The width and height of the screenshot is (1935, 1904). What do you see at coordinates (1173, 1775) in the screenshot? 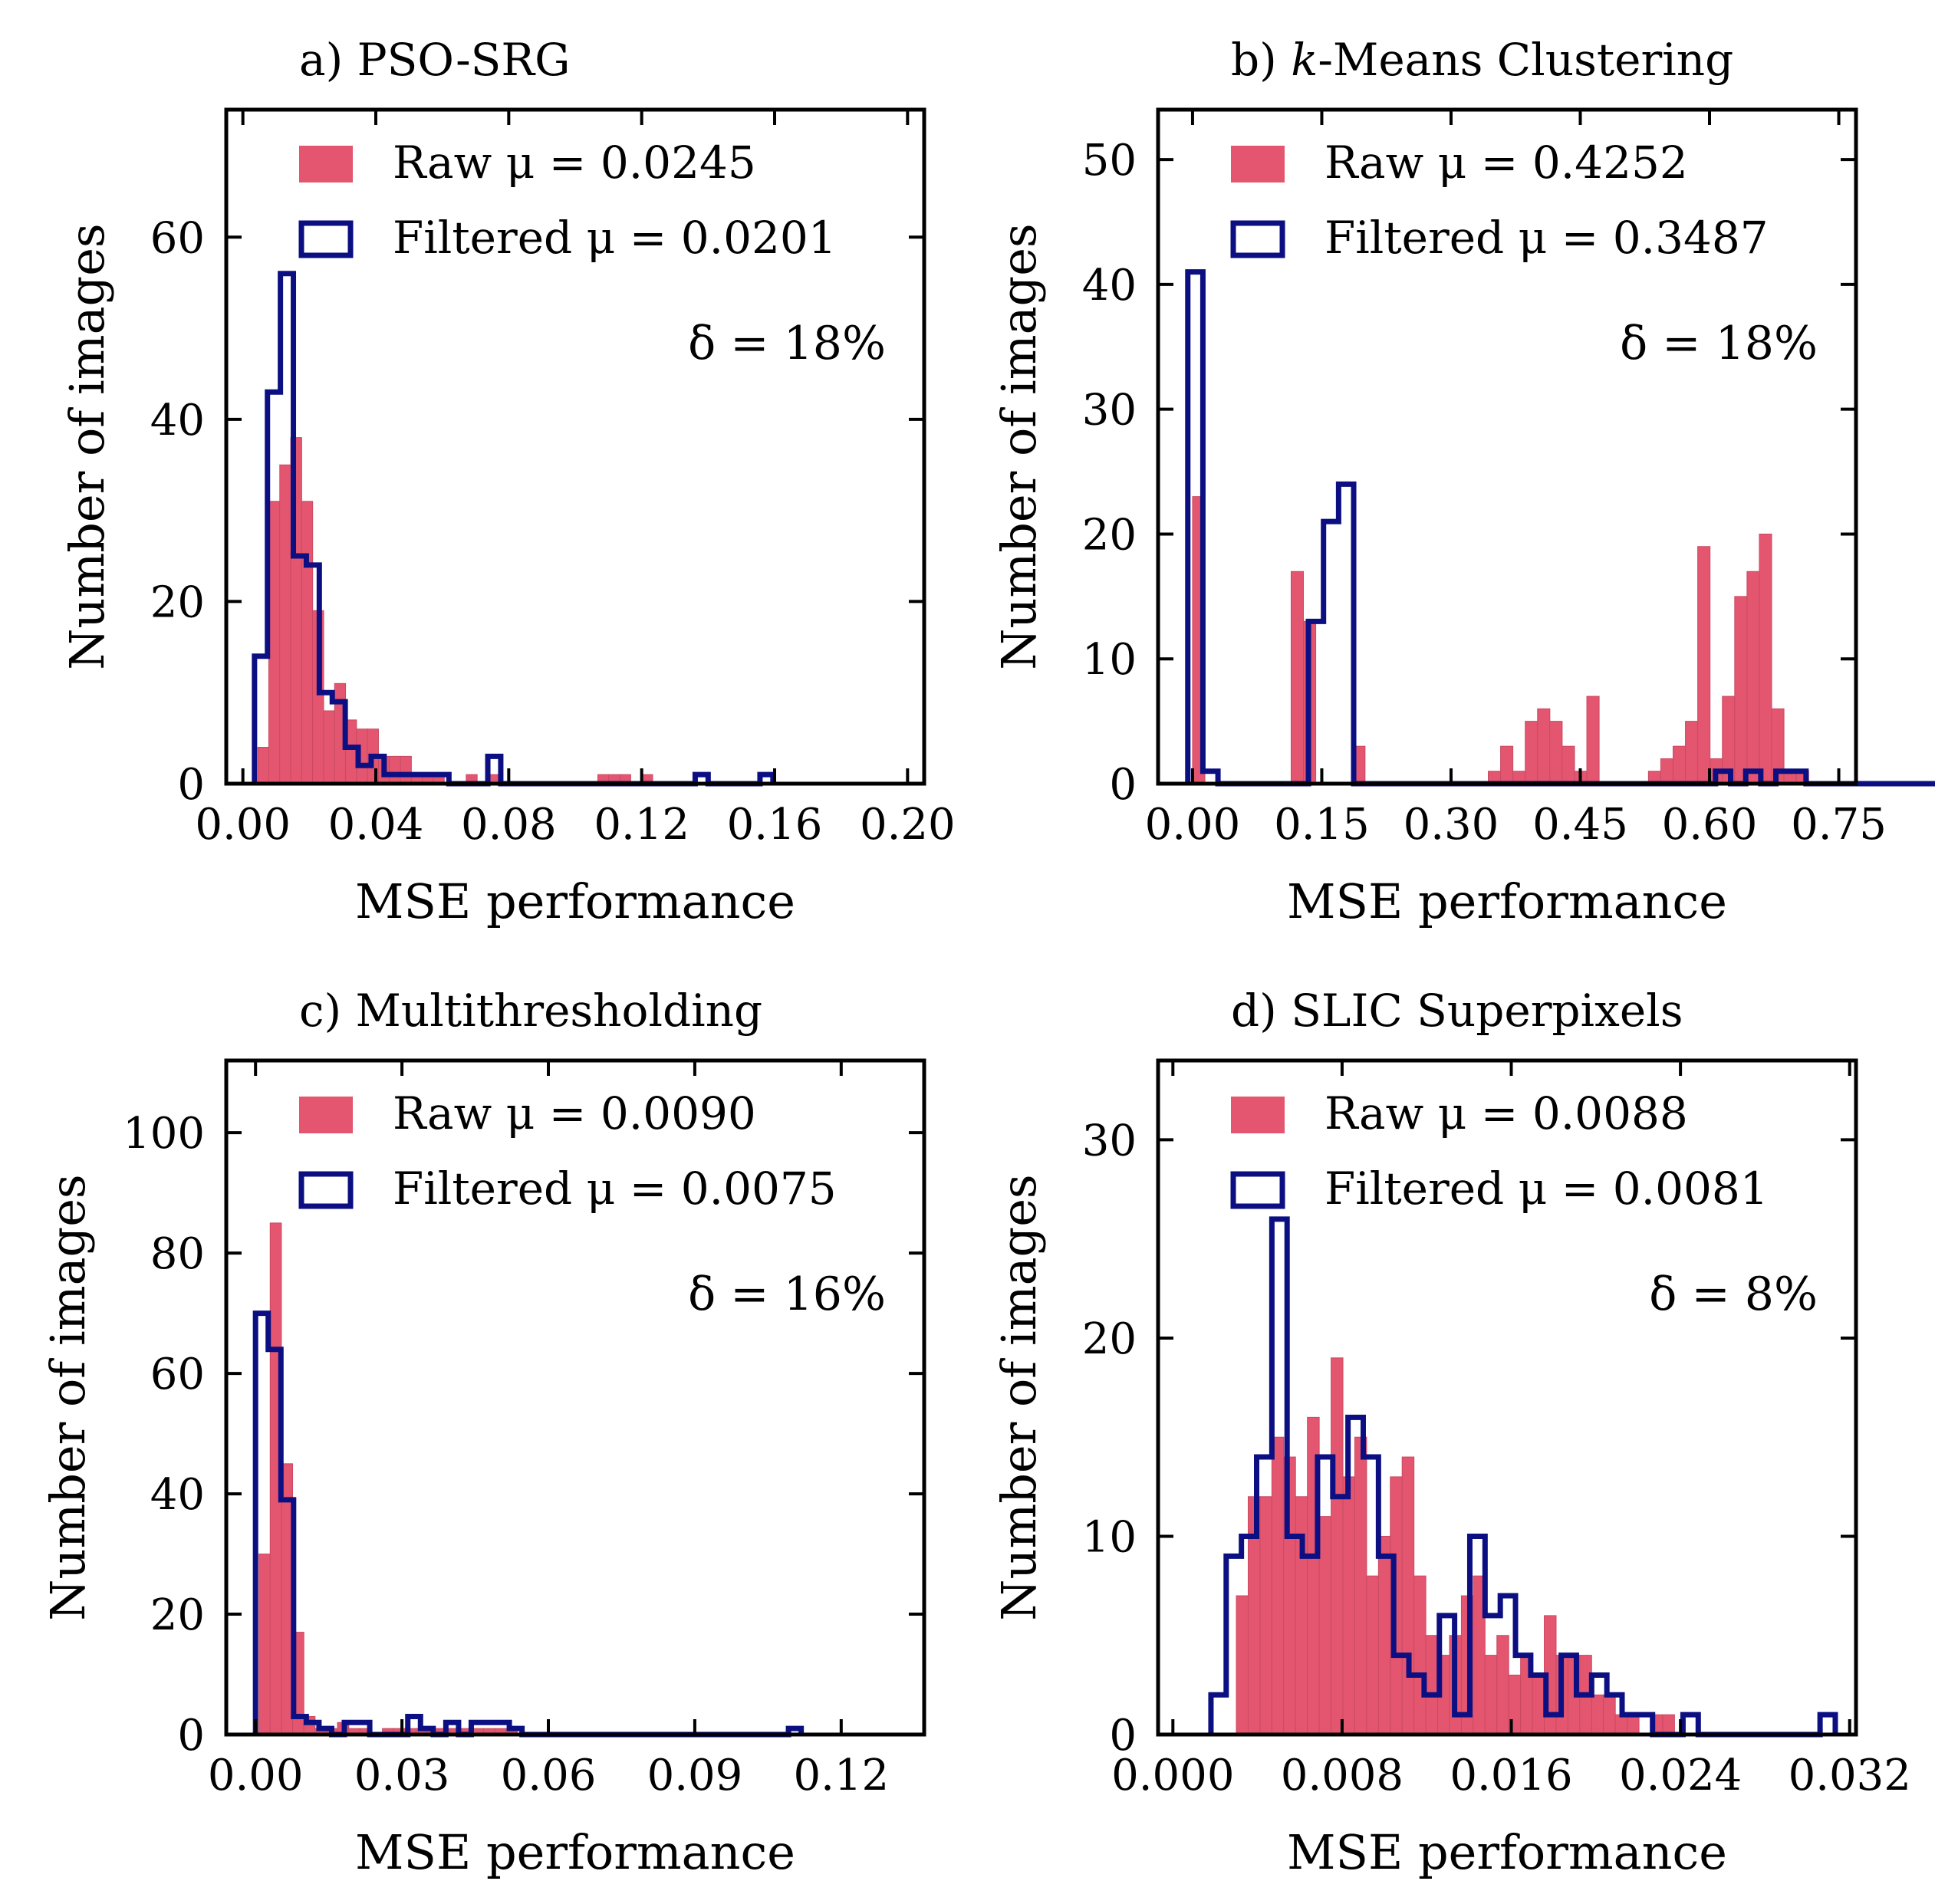
I see `x-tick-label: 0.000` at bounding box center [1173, 1775].